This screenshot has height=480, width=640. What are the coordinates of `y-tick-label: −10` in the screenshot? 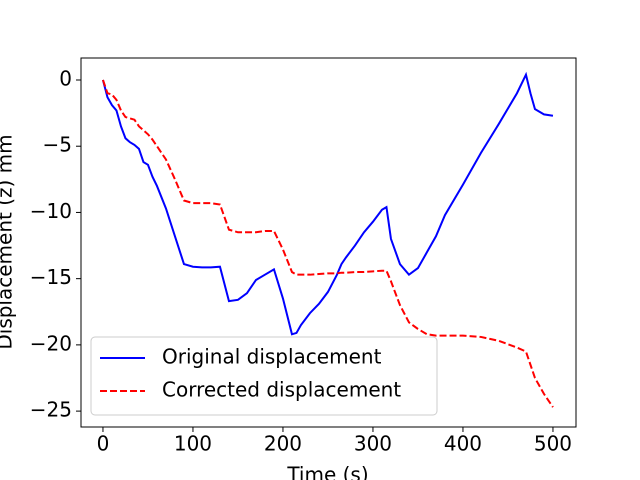 It's located at (51, 211).